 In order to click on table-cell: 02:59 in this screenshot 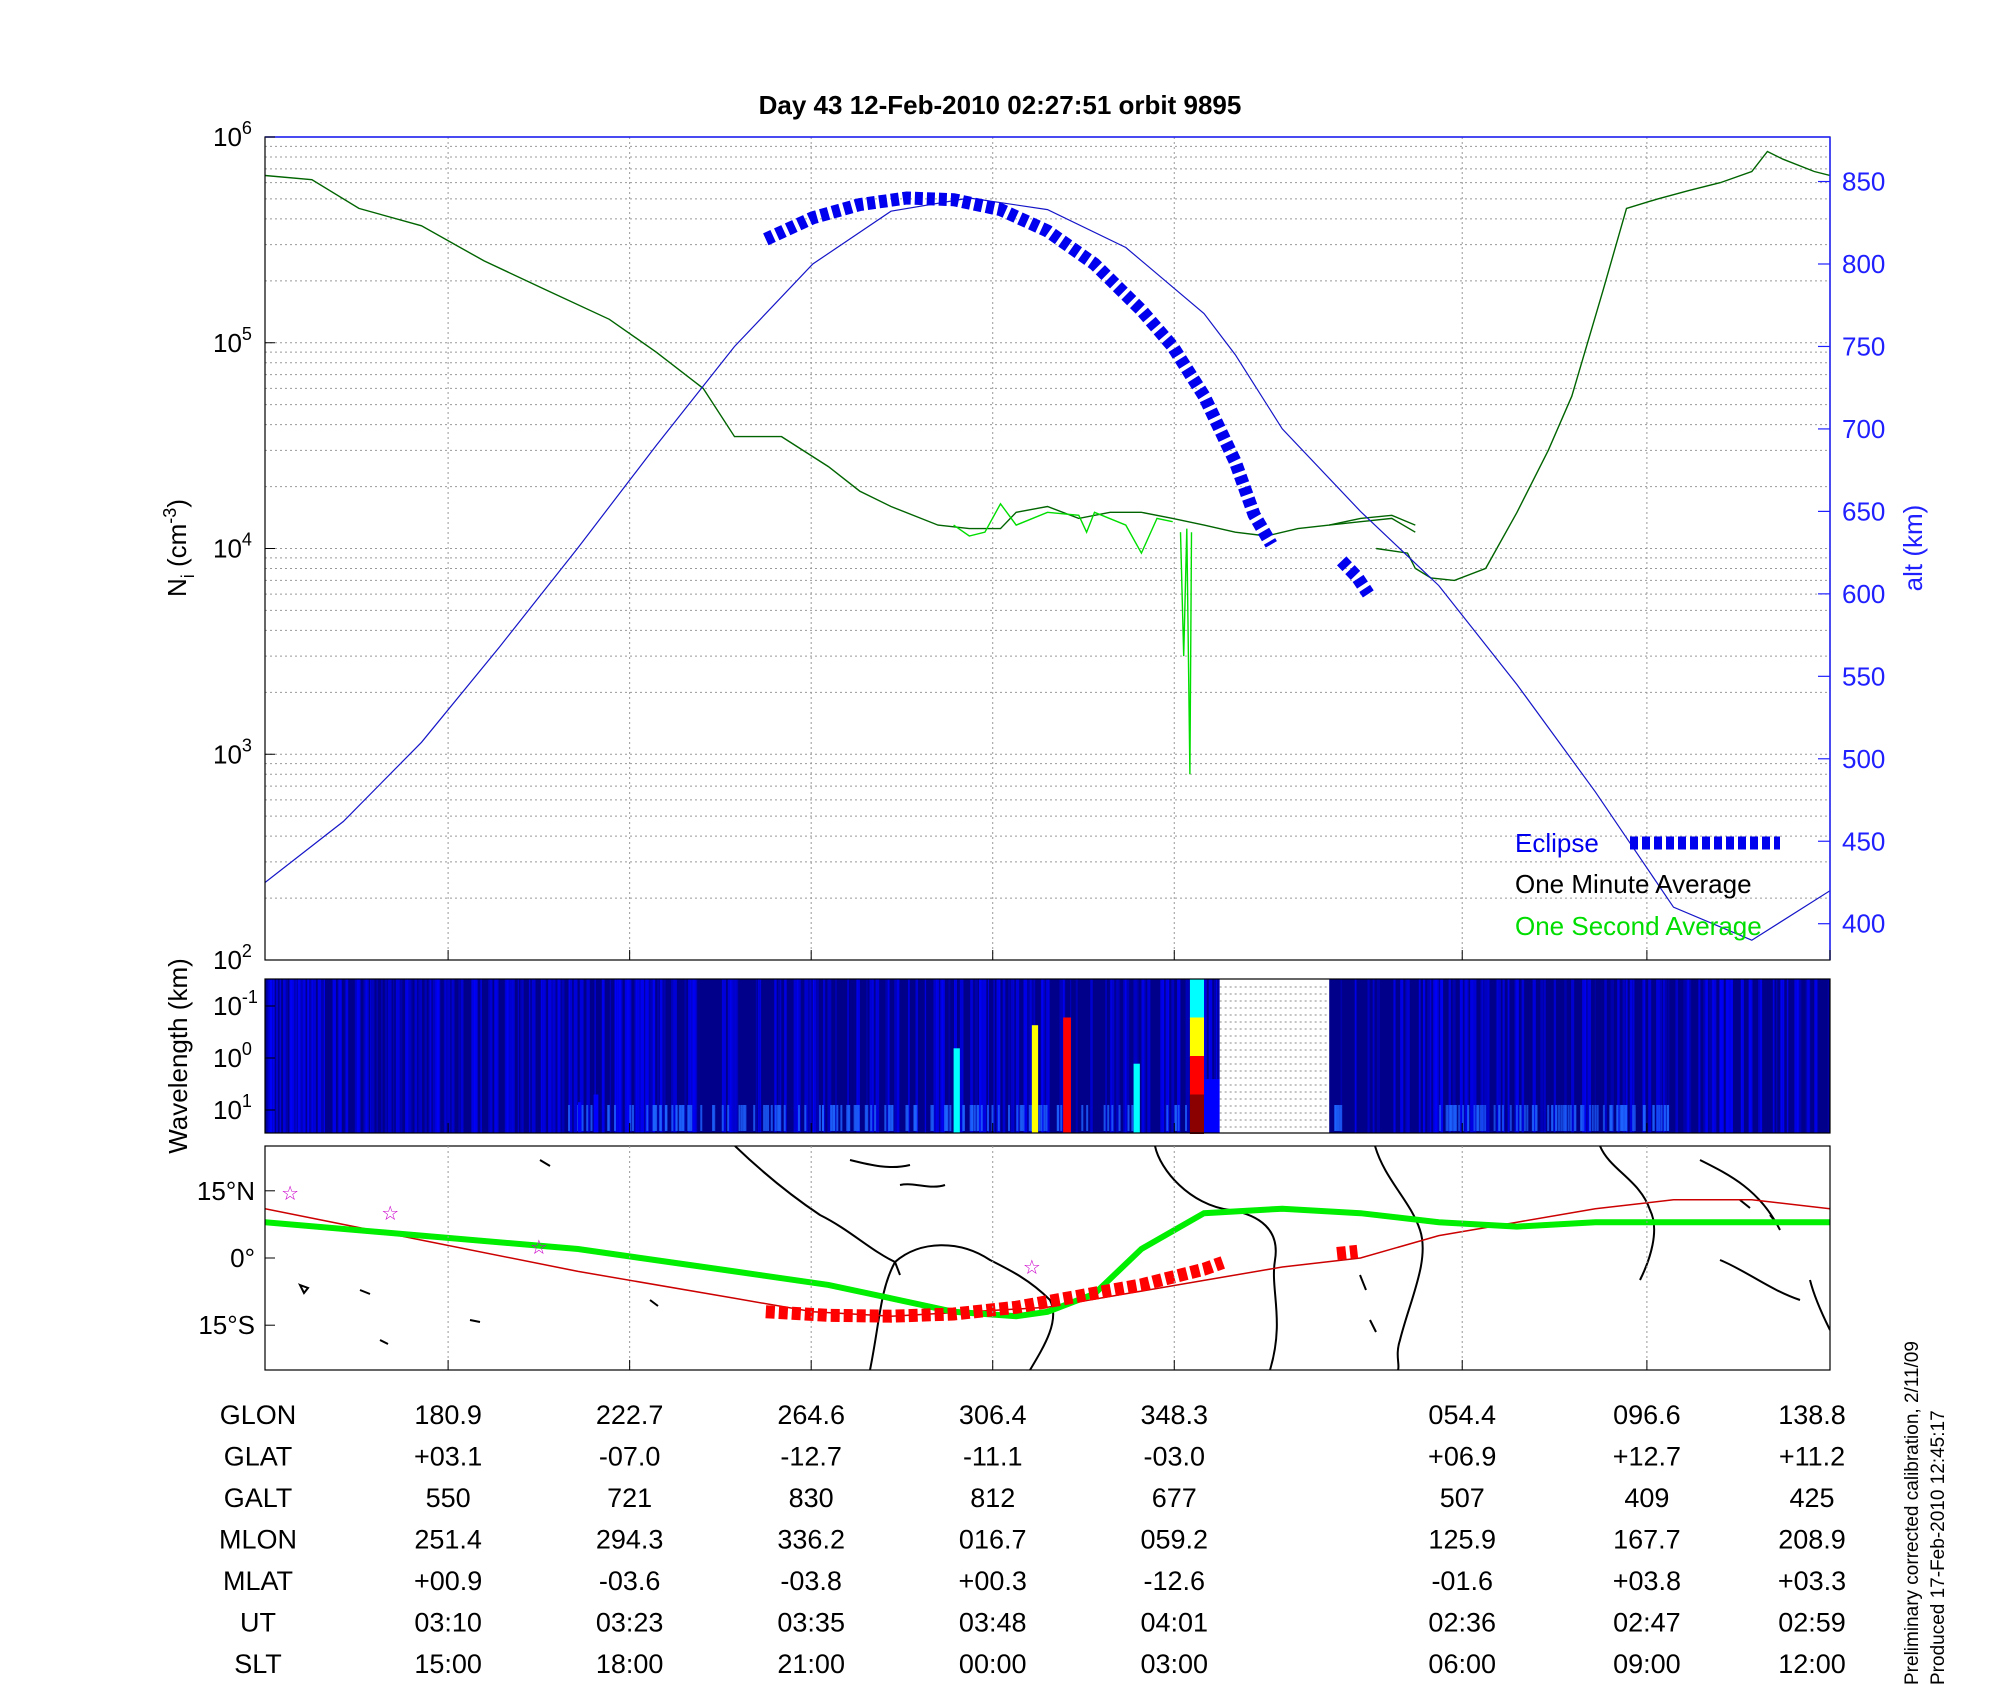, I will do `click(1812, 1623)`.